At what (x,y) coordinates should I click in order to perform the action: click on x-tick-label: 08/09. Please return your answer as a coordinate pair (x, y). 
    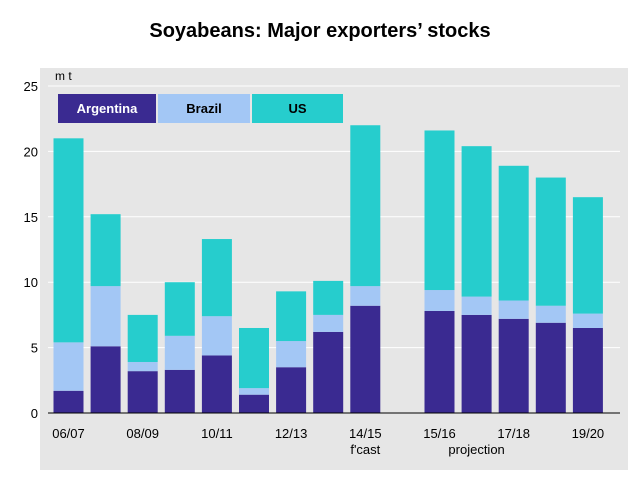
    Looking at the image, I should click on (142, 433).